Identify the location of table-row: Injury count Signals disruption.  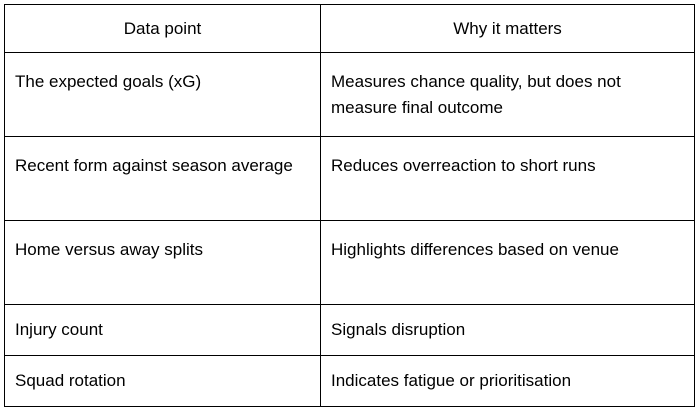
(349, 330).